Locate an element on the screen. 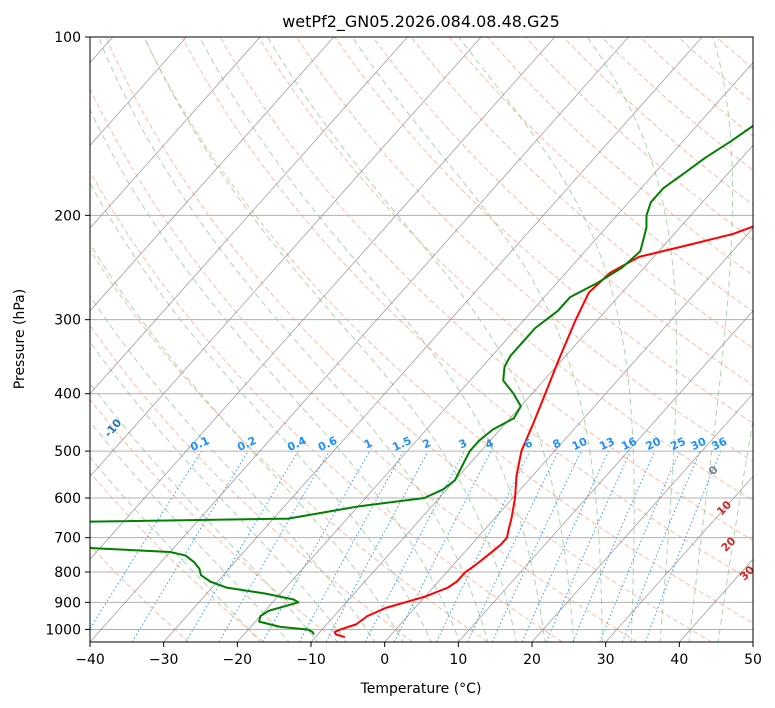 The width and height of the screenshot is (775, 708). y-tick-label: 1000 is located at coordinates (63, 630).